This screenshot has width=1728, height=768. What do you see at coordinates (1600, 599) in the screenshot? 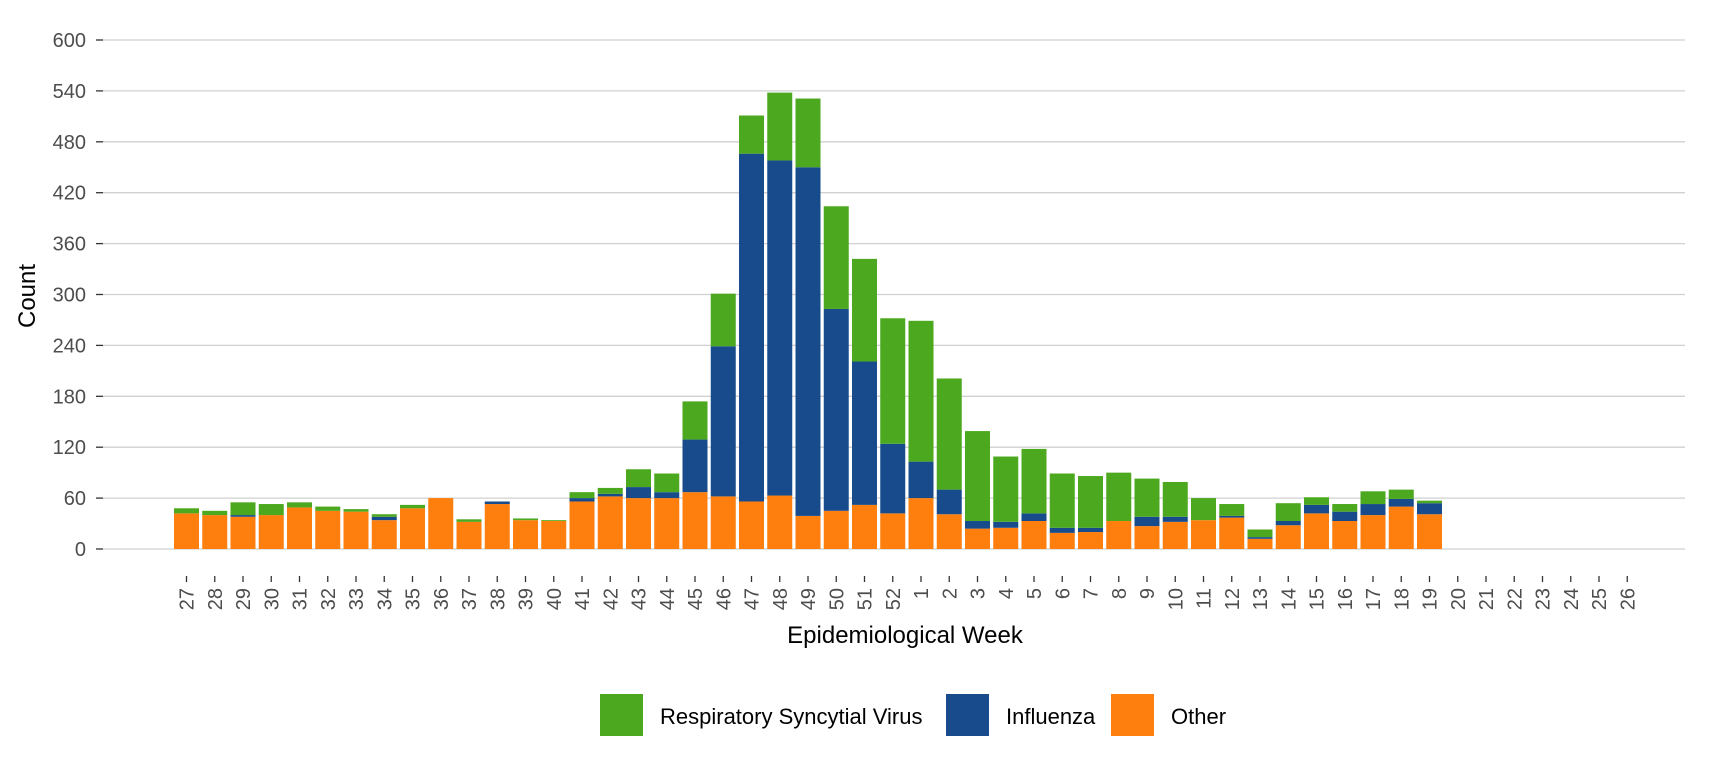
I see `x-tick-label: 25` at bounding box center [1600, 599].